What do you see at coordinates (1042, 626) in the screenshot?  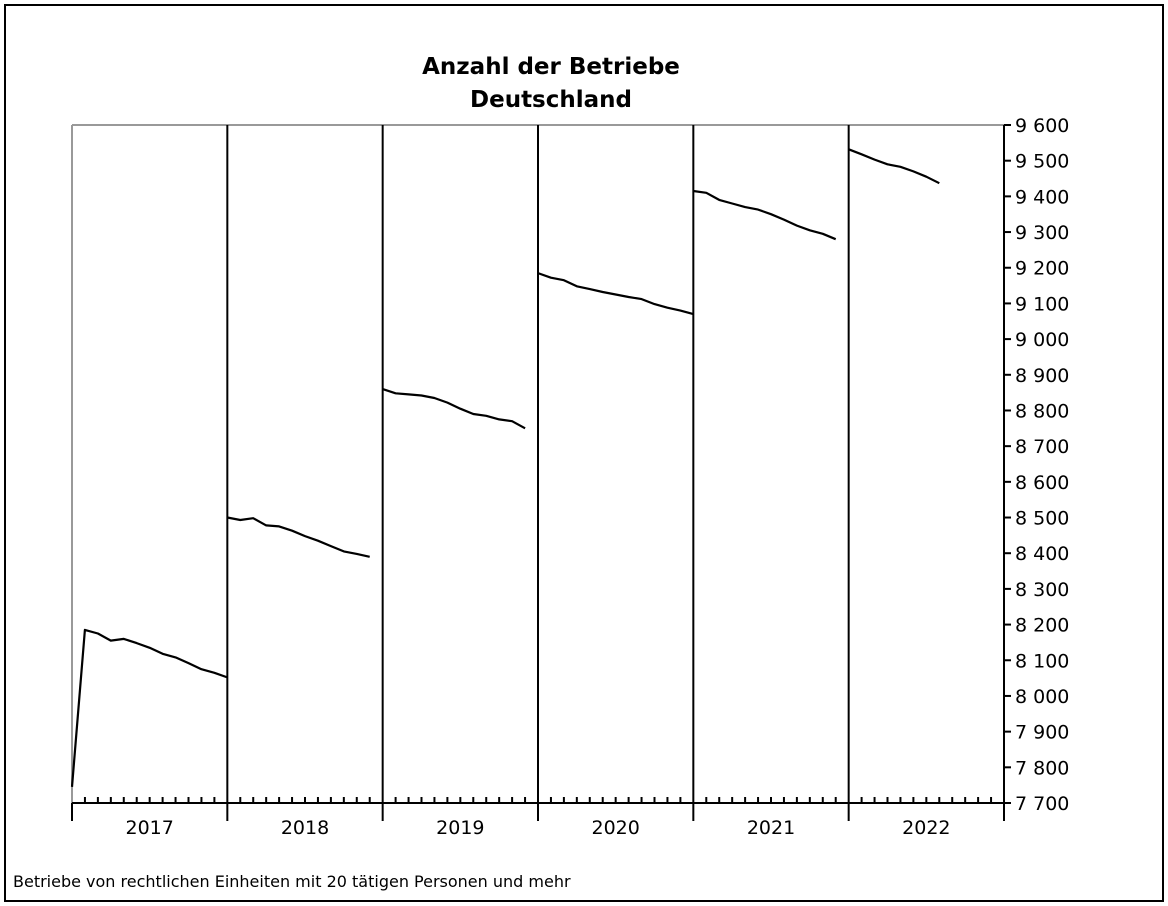 I see `y-tick-label: 8 200` at bounding box center [1042, 626].